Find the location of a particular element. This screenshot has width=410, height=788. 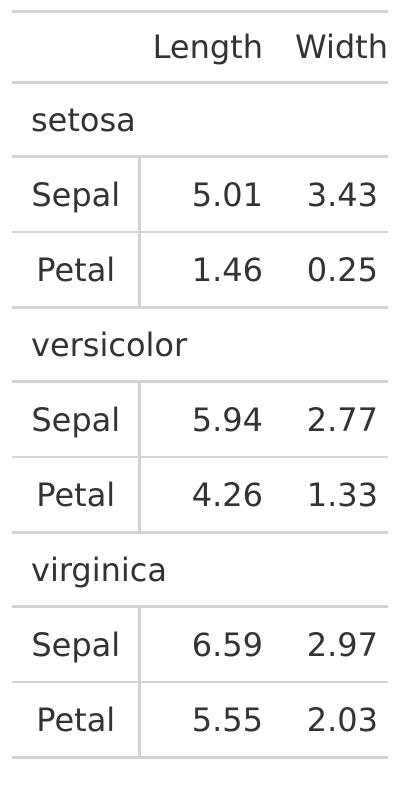

group-label: versicolor is located at coordinates (200, 345).